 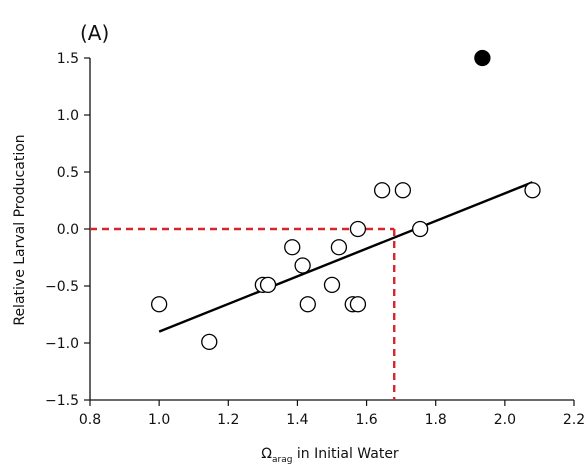 What do you see at coordinates (159, 420) in the screenshot?
I see `x-tick-label: 1.0` at bounding box center [159, 420].